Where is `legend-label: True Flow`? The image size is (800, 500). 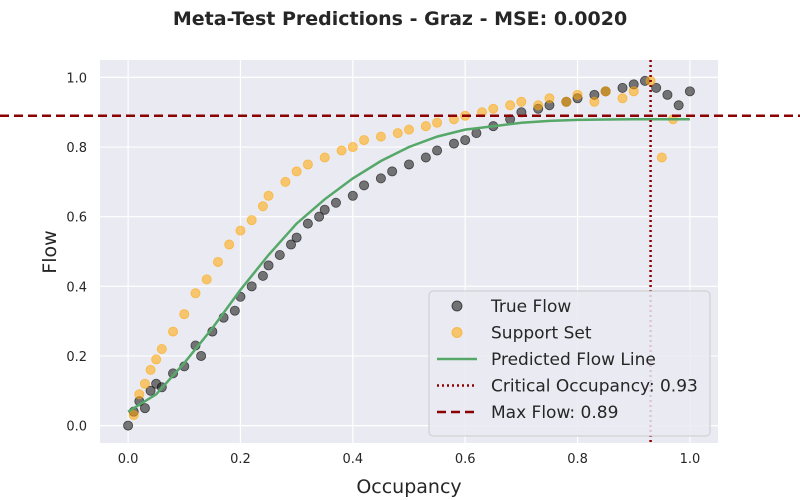
legend-label: True Flow is located at coordinates (530, 307).